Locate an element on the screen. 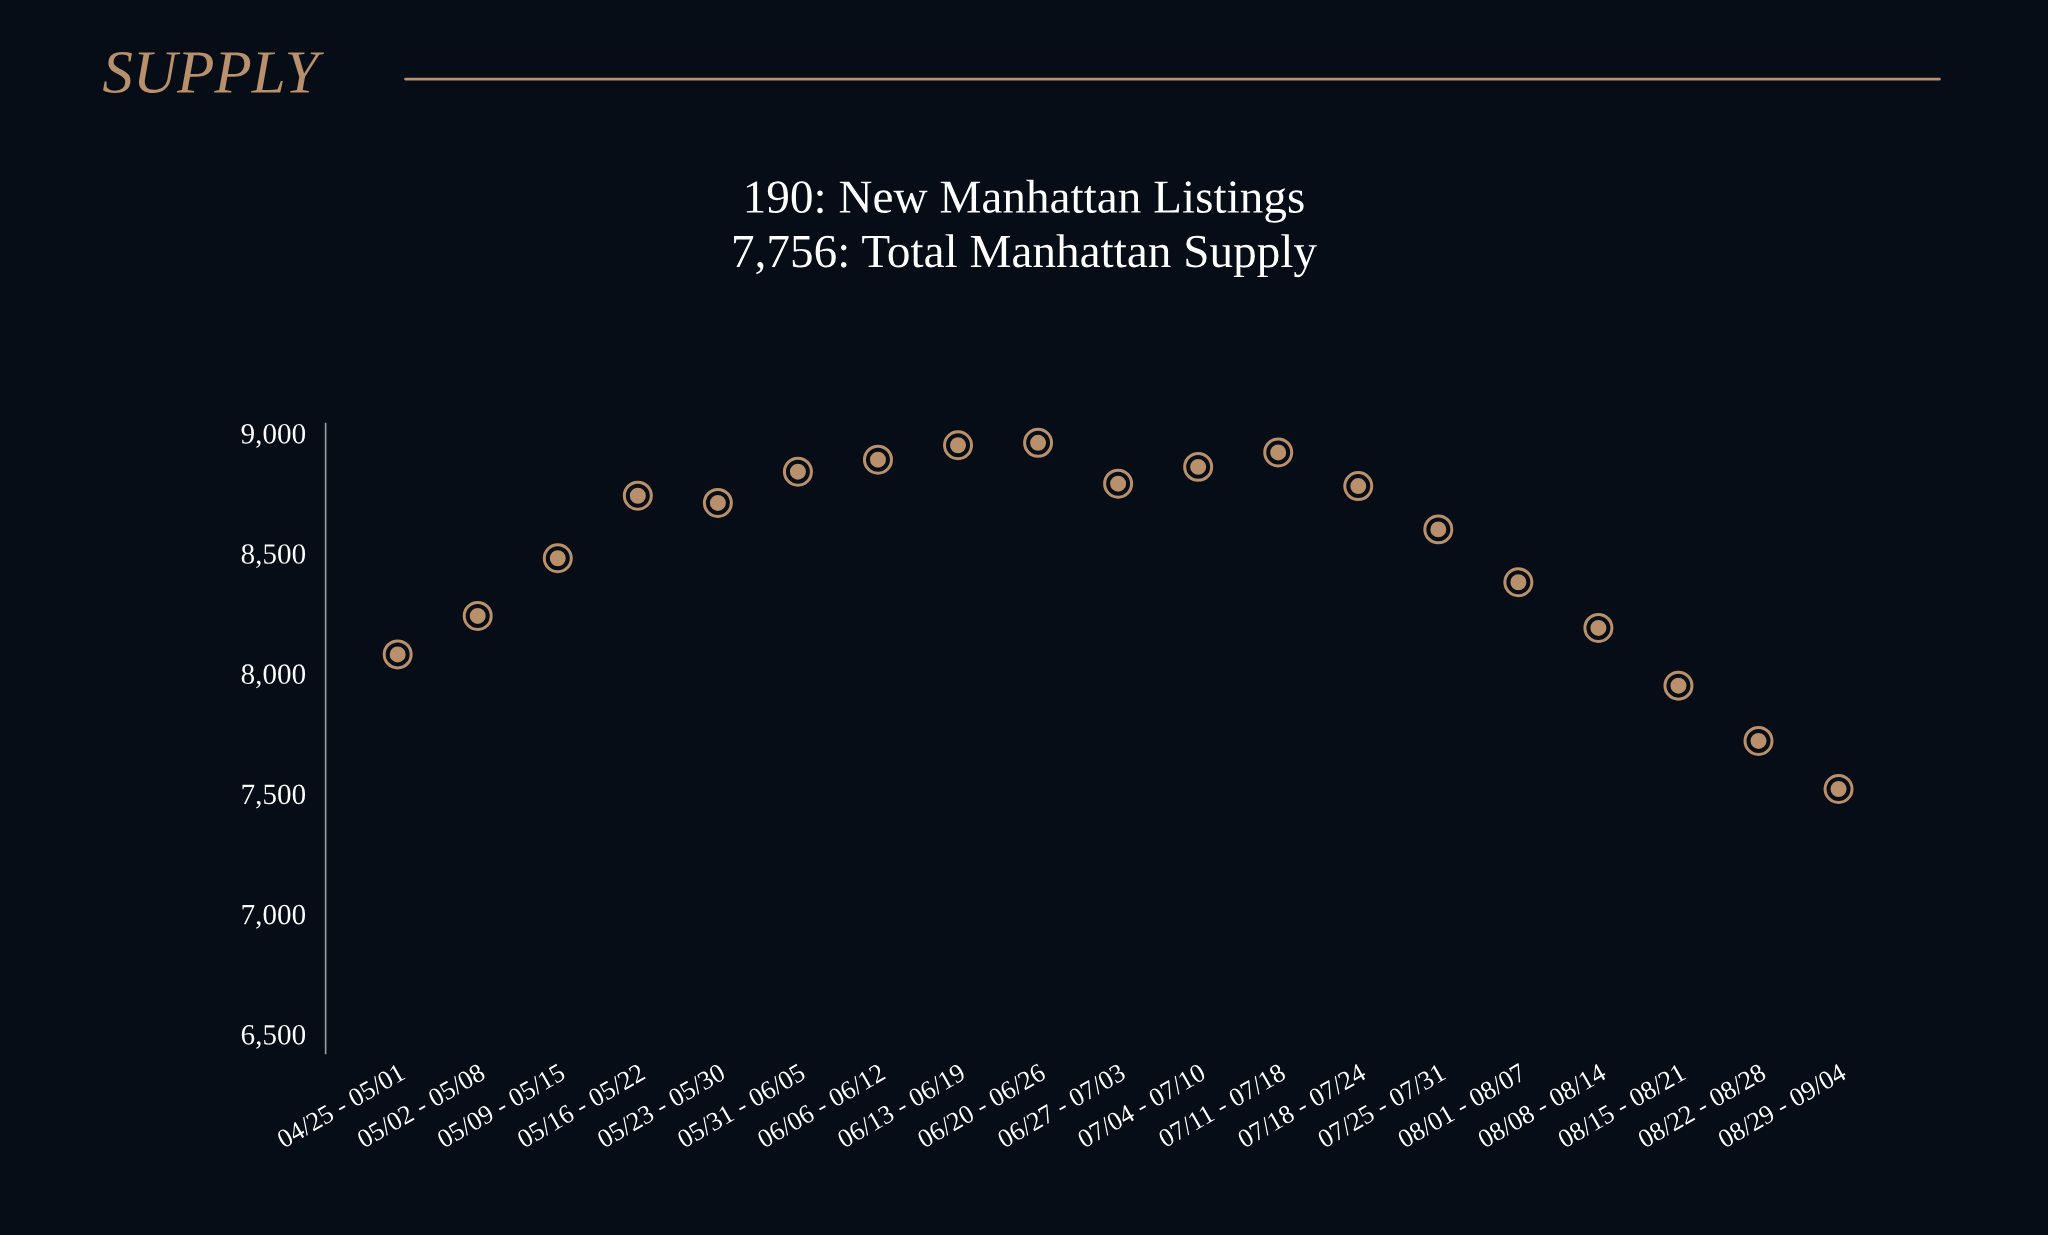 Image resolution: width=2048 pixels, height=1235 pixels. y-tick-label: 7,500 is located at coordinates (274, 796).